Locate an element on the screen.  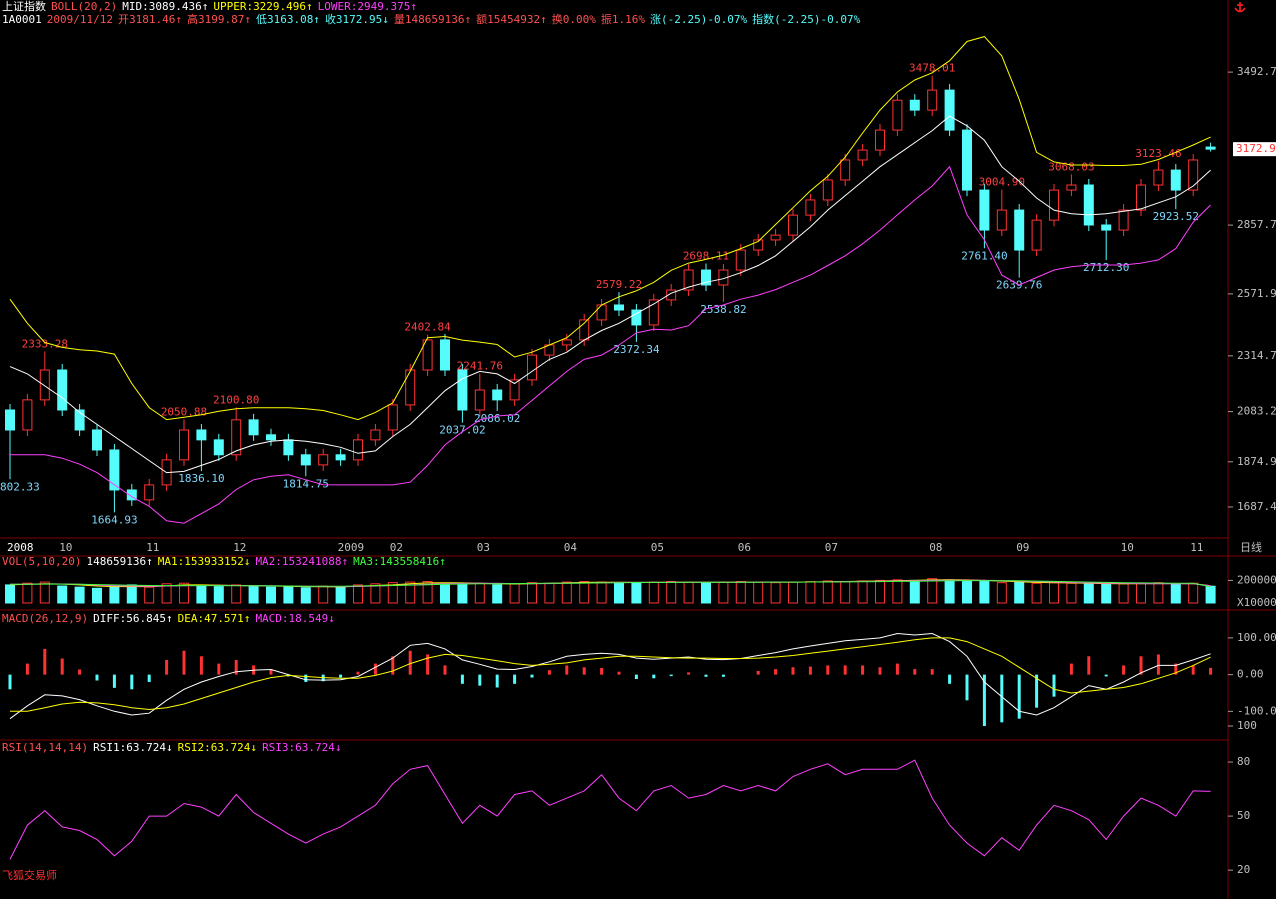
x-tick-label: 04 is located at coordinates (571, 547).